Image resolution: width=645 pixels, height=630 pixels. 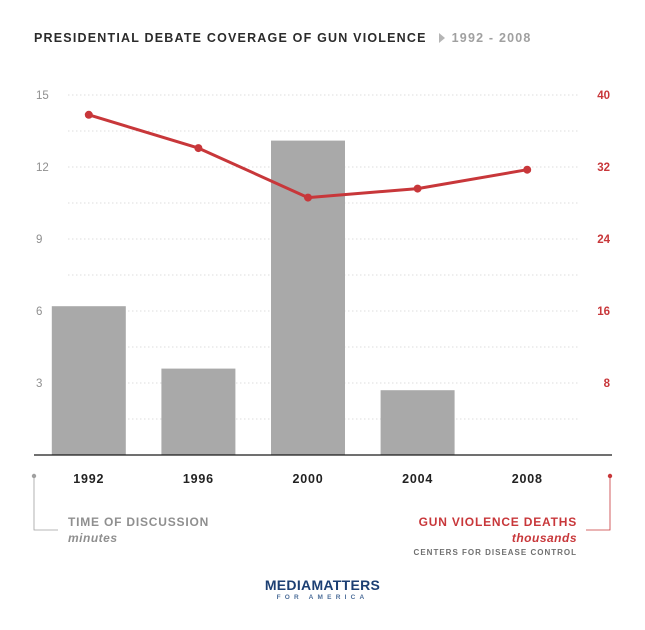 I want to click on legend-left-unit: minutes, so click(x=93, y=538).